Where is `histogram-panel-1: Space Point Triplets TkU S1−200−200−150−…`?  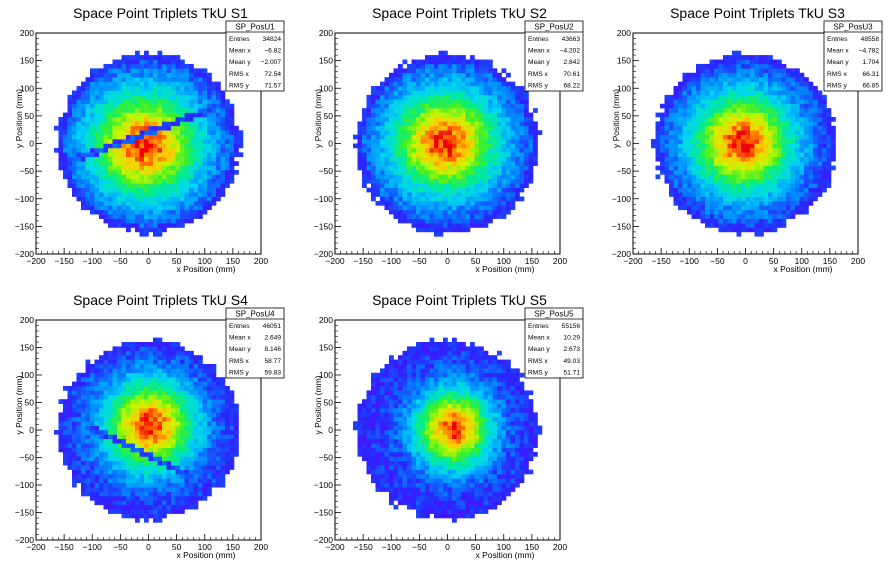 histogram-panel-1: Space Point Triplets TkU S1−200−200−150−… is located at coordinates (149, 139).